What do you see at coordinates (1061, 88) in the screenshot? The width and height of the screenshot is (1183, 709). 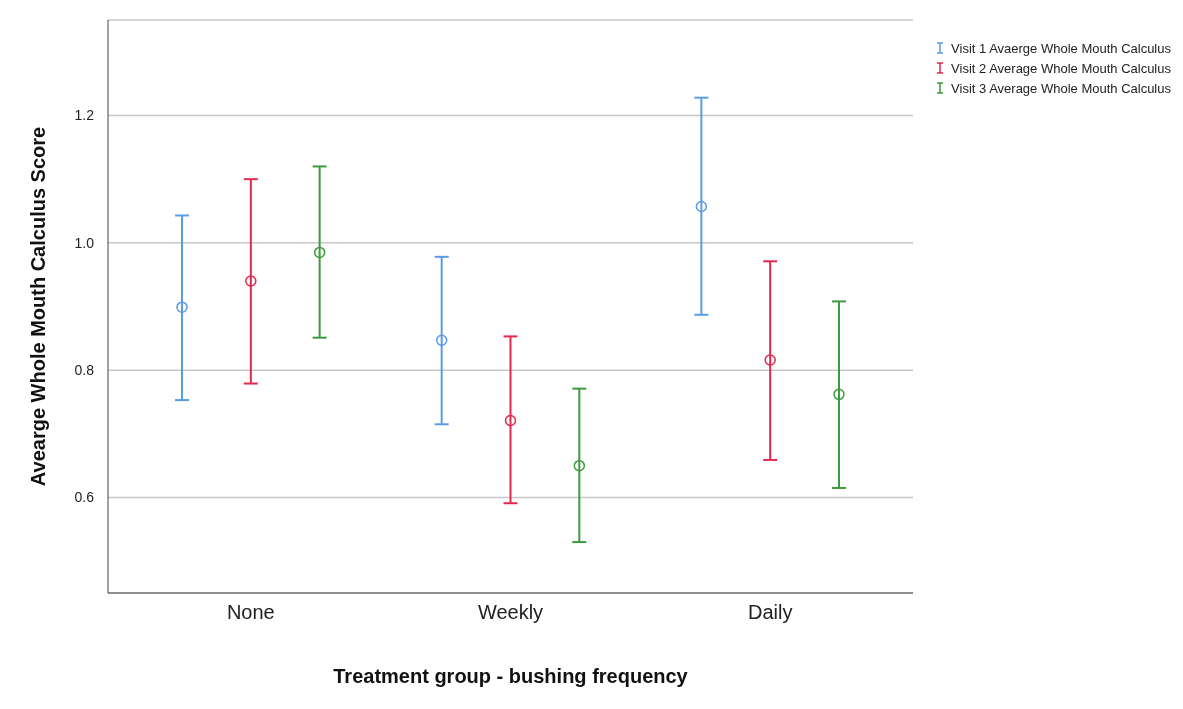 I see `legend-label: Visit 3 Average Whole Mouth Calculus` at bounding box center [1061, 88].